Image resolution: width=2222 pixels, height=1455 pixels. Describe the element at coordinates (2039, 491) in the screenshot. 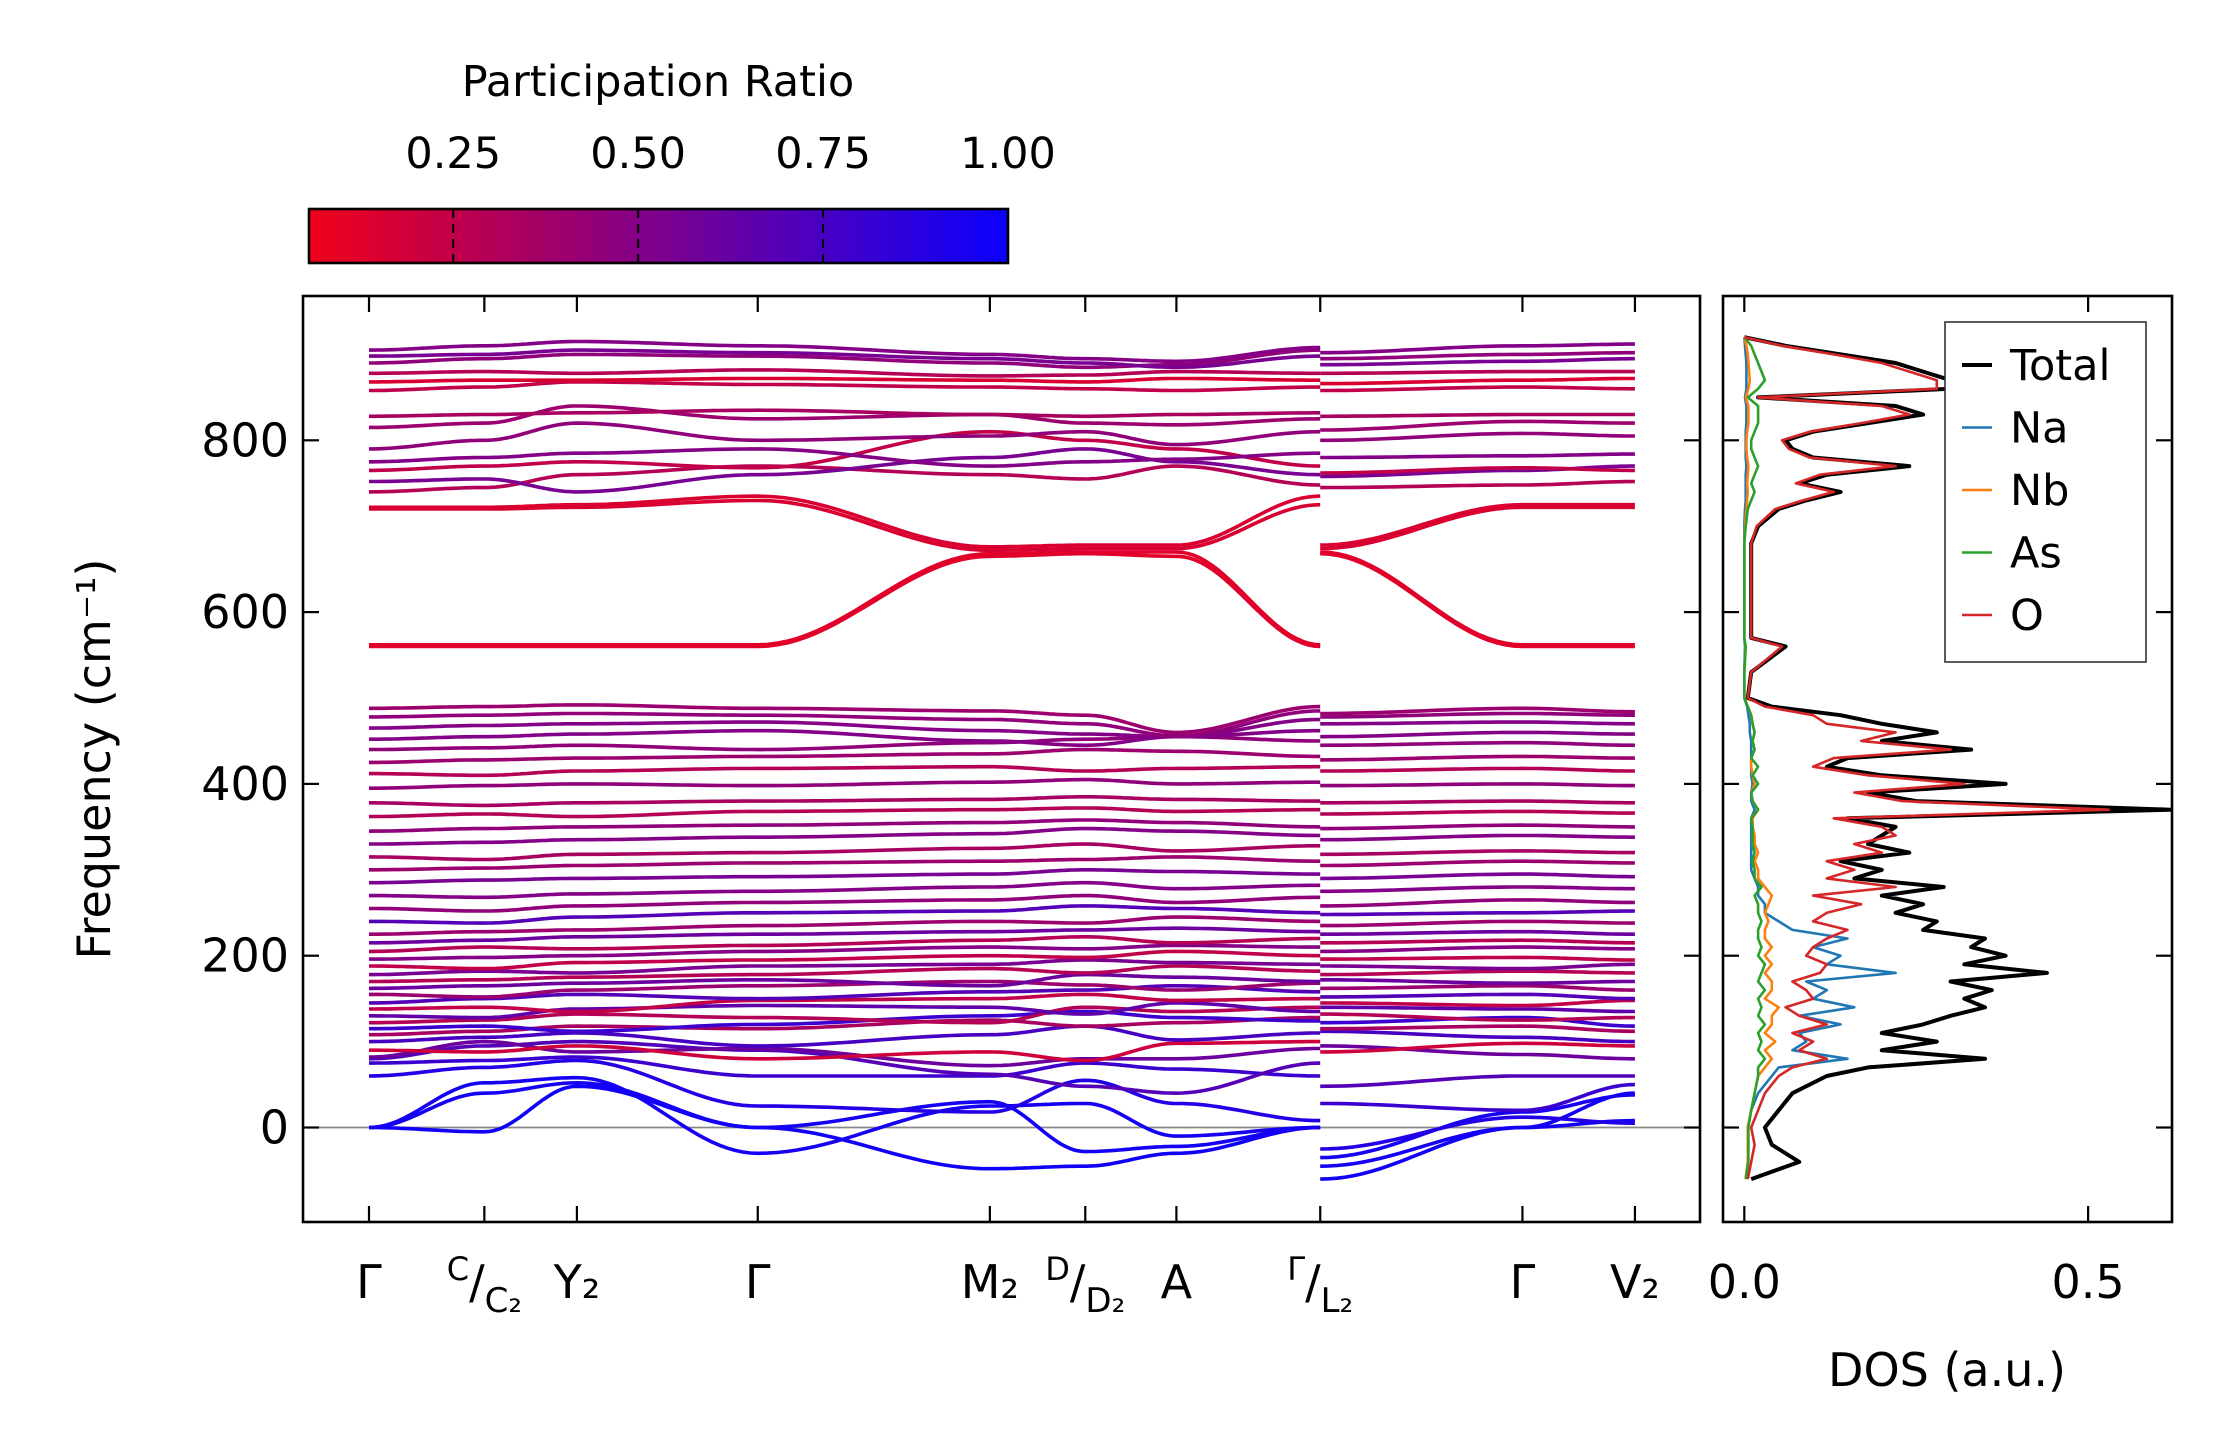

I see `legend-label: Nb` at that location.